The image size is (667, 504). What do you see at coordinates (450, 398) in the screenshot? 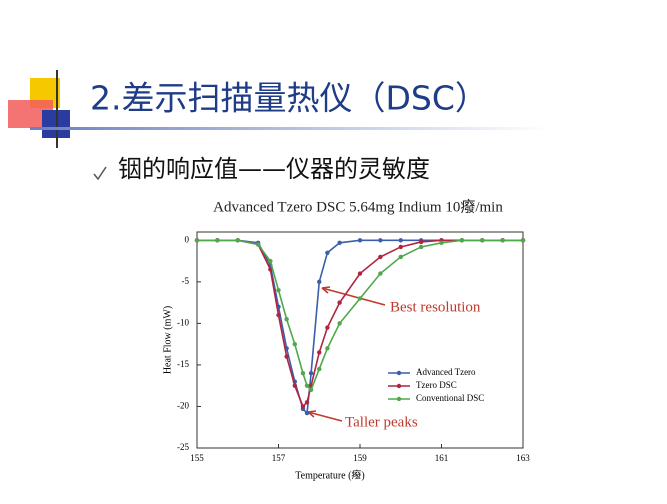
I see `legend-label: Conventional DSC` at bounding box center [450, 398].